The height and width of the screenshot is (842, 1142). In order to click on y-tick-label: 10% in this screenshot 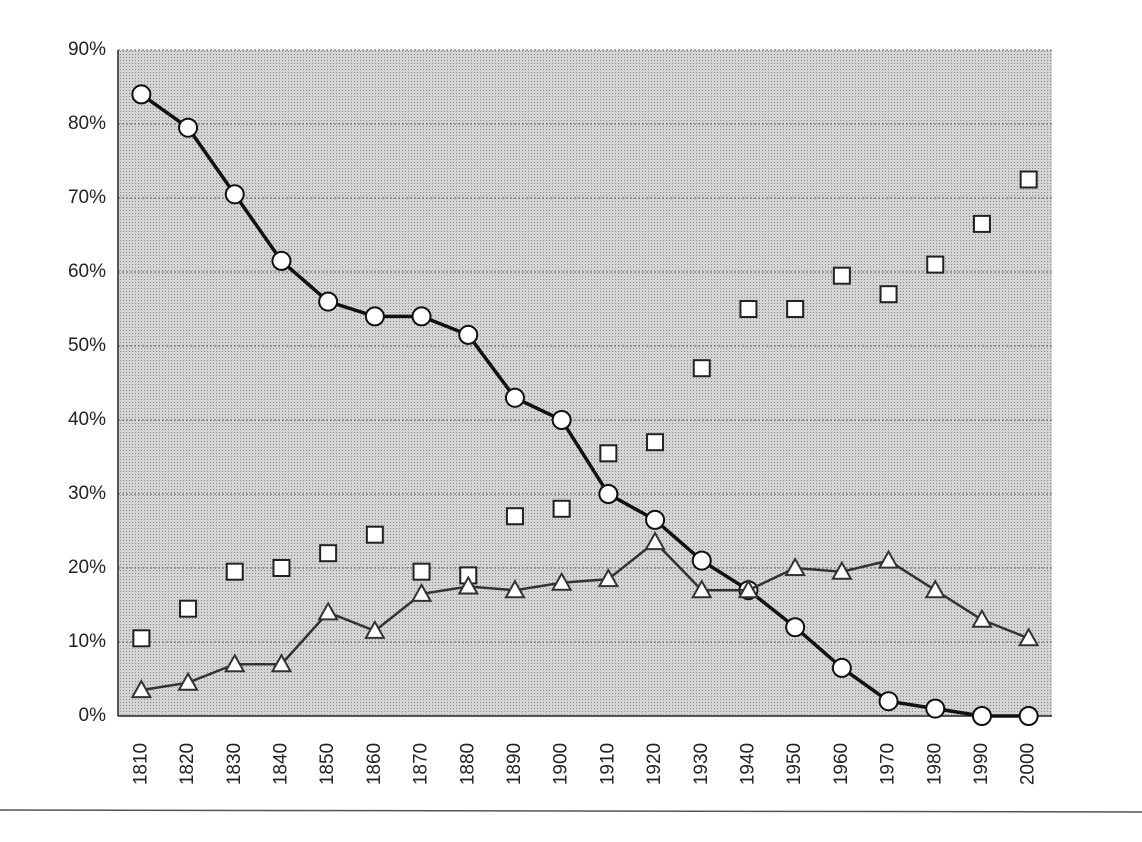, I will do `click(87, 641)`.